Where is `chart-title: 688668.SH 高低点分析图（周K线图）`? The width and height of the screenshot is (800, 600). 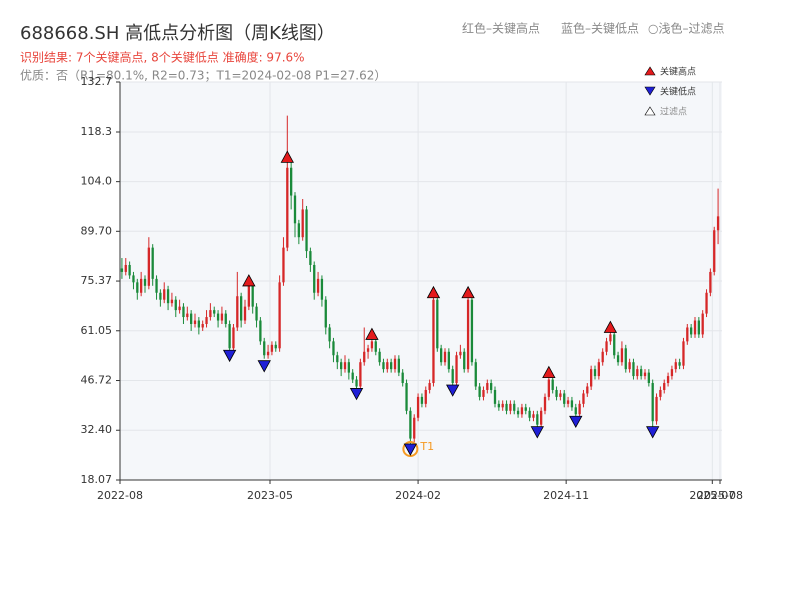
chart-title: 688668.SH 高低点分析图（周K线图） is located at coordinates (177, 33).